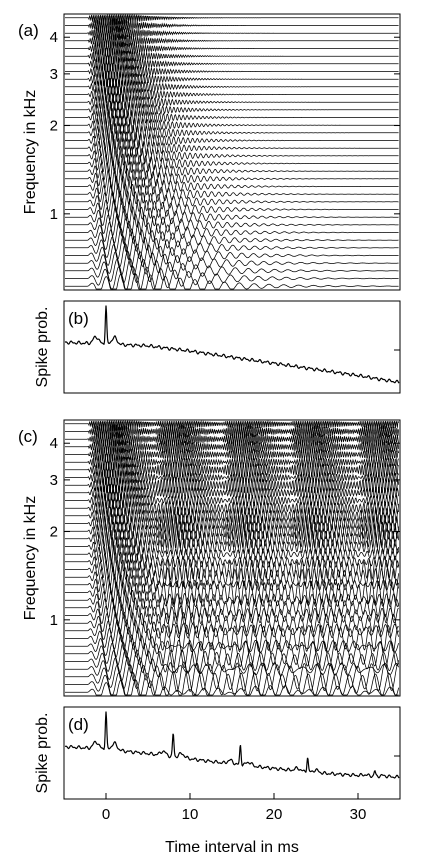  I want to click on panel-b-ylabel: Spike prob., so click(42, 347).